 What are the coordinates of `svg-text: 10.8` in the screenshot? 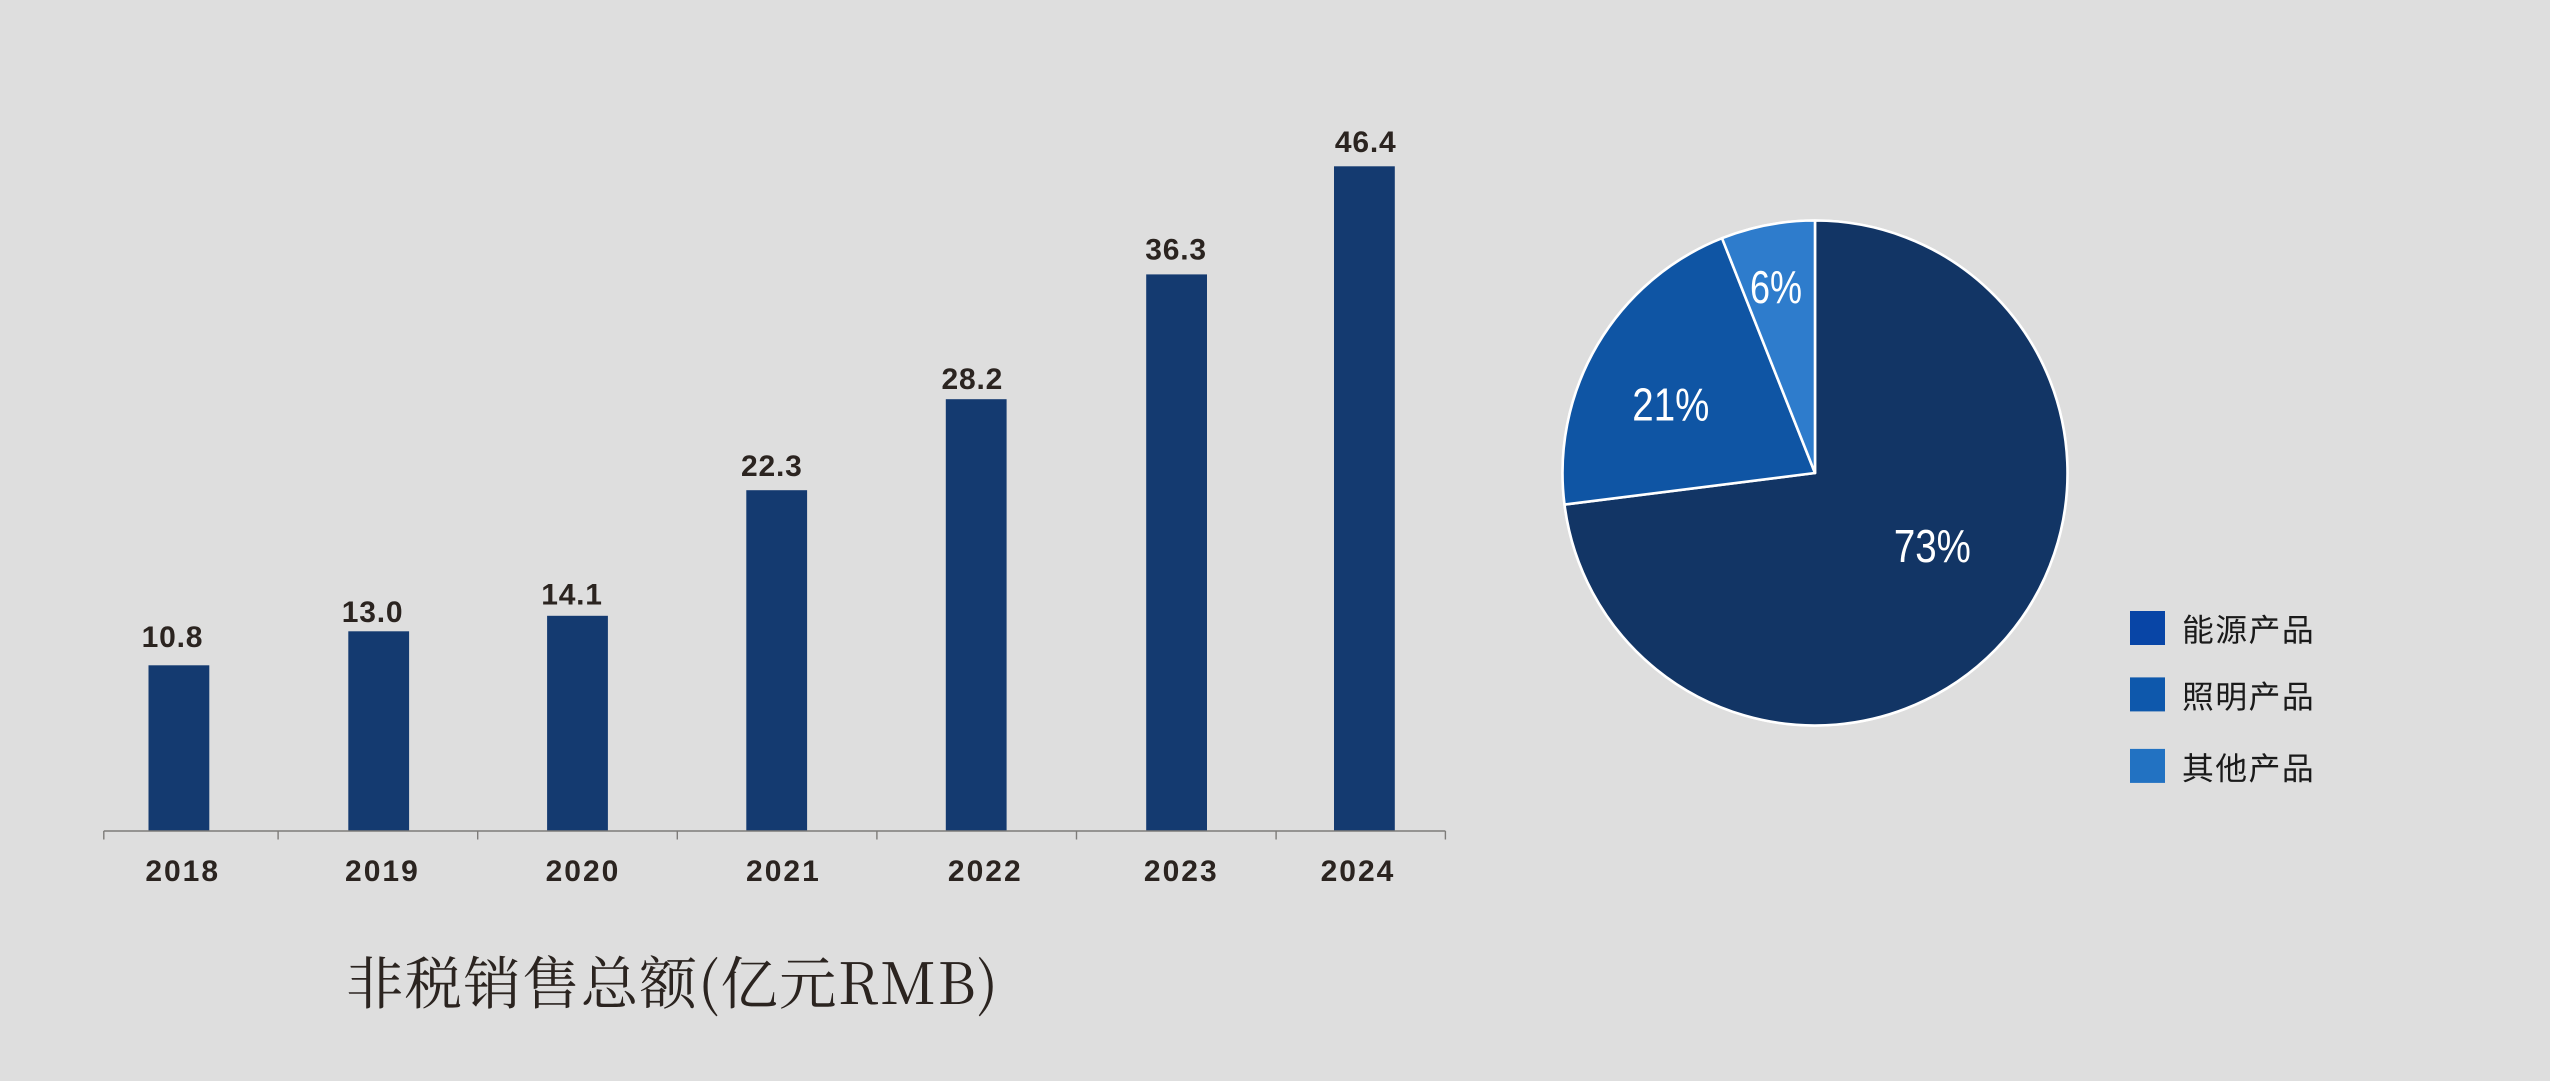 It's located at (173, 637).